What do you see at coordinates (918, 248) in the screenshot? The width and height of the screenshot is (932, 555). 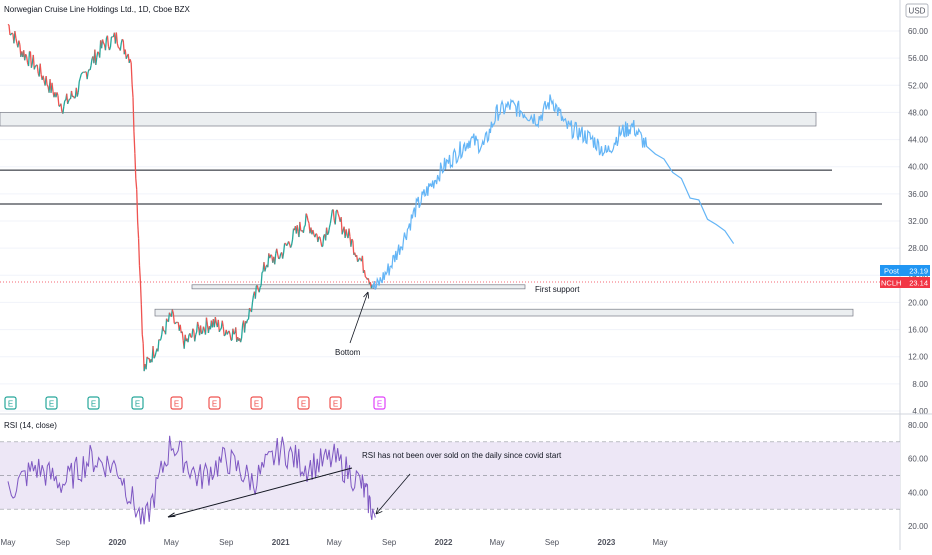 I see `price-tick-label: 28.00` at bounding box center [918, 248].